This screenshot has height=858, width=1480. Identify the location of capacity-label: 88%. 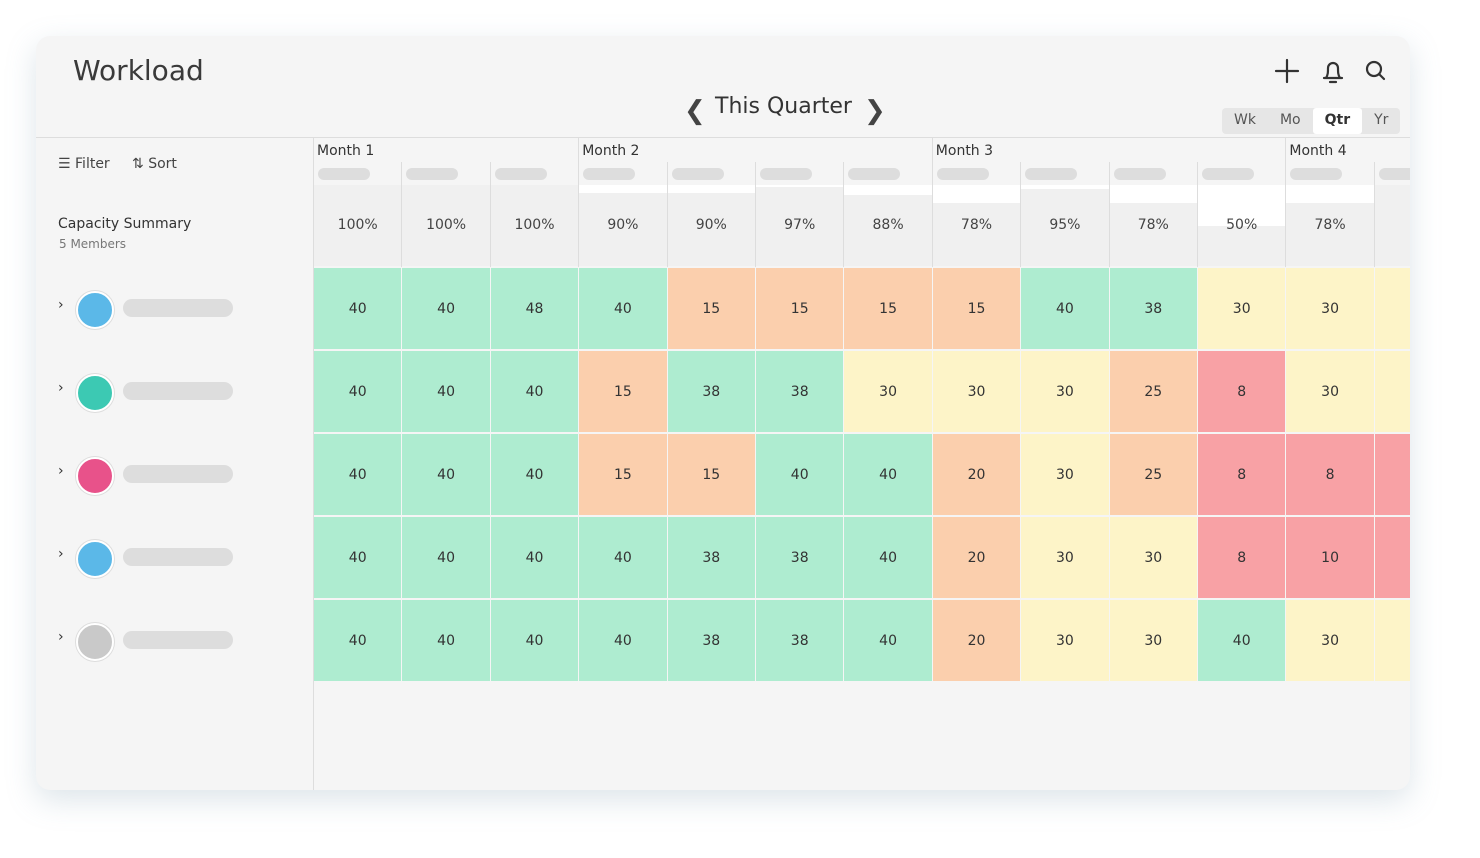
(888, 225).